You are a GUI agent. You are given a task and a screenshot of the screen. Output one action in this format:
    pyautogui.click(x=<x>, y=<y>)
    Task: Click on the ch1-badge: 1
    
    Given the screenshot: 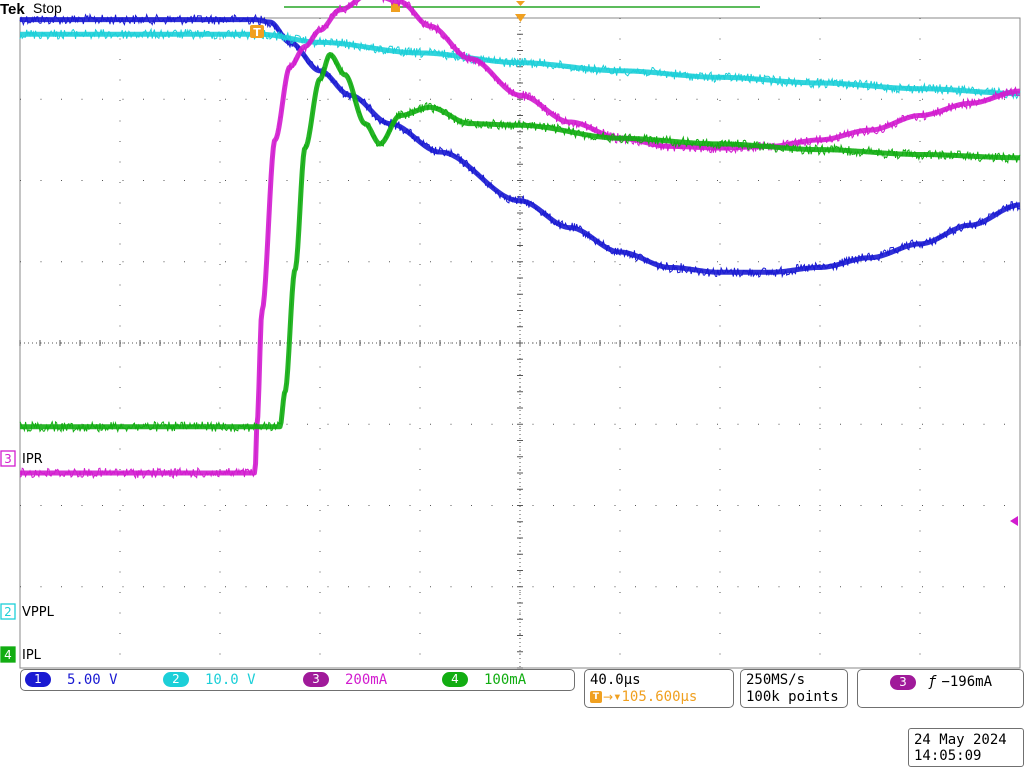 What is the action you would take?
    pyautogui.click(x=38, y=679)
    